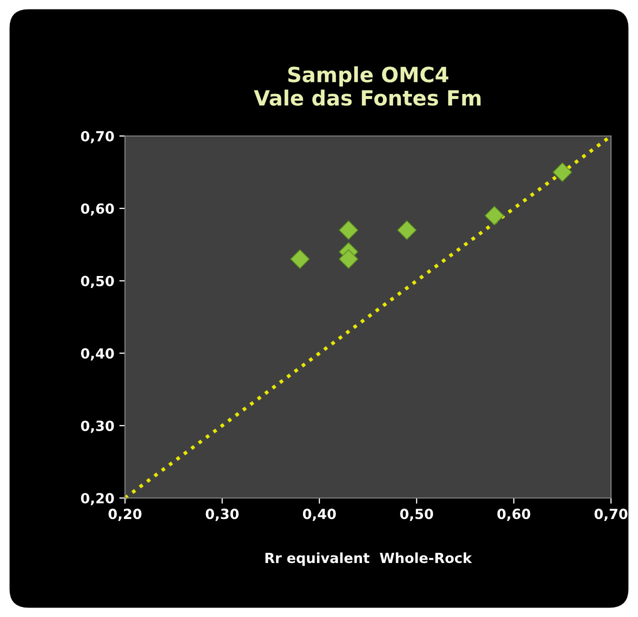  What do you see at coordinates (319, 514) in the screenshot?
I see `x-tick-label: 0,40` at bounding box center [319, 514].